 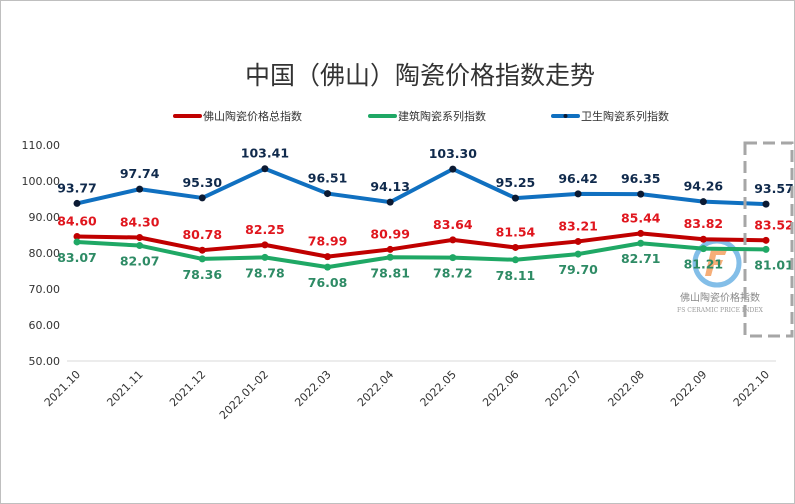 I want to click on data-label: 97.74, so click(x=140, y=173).